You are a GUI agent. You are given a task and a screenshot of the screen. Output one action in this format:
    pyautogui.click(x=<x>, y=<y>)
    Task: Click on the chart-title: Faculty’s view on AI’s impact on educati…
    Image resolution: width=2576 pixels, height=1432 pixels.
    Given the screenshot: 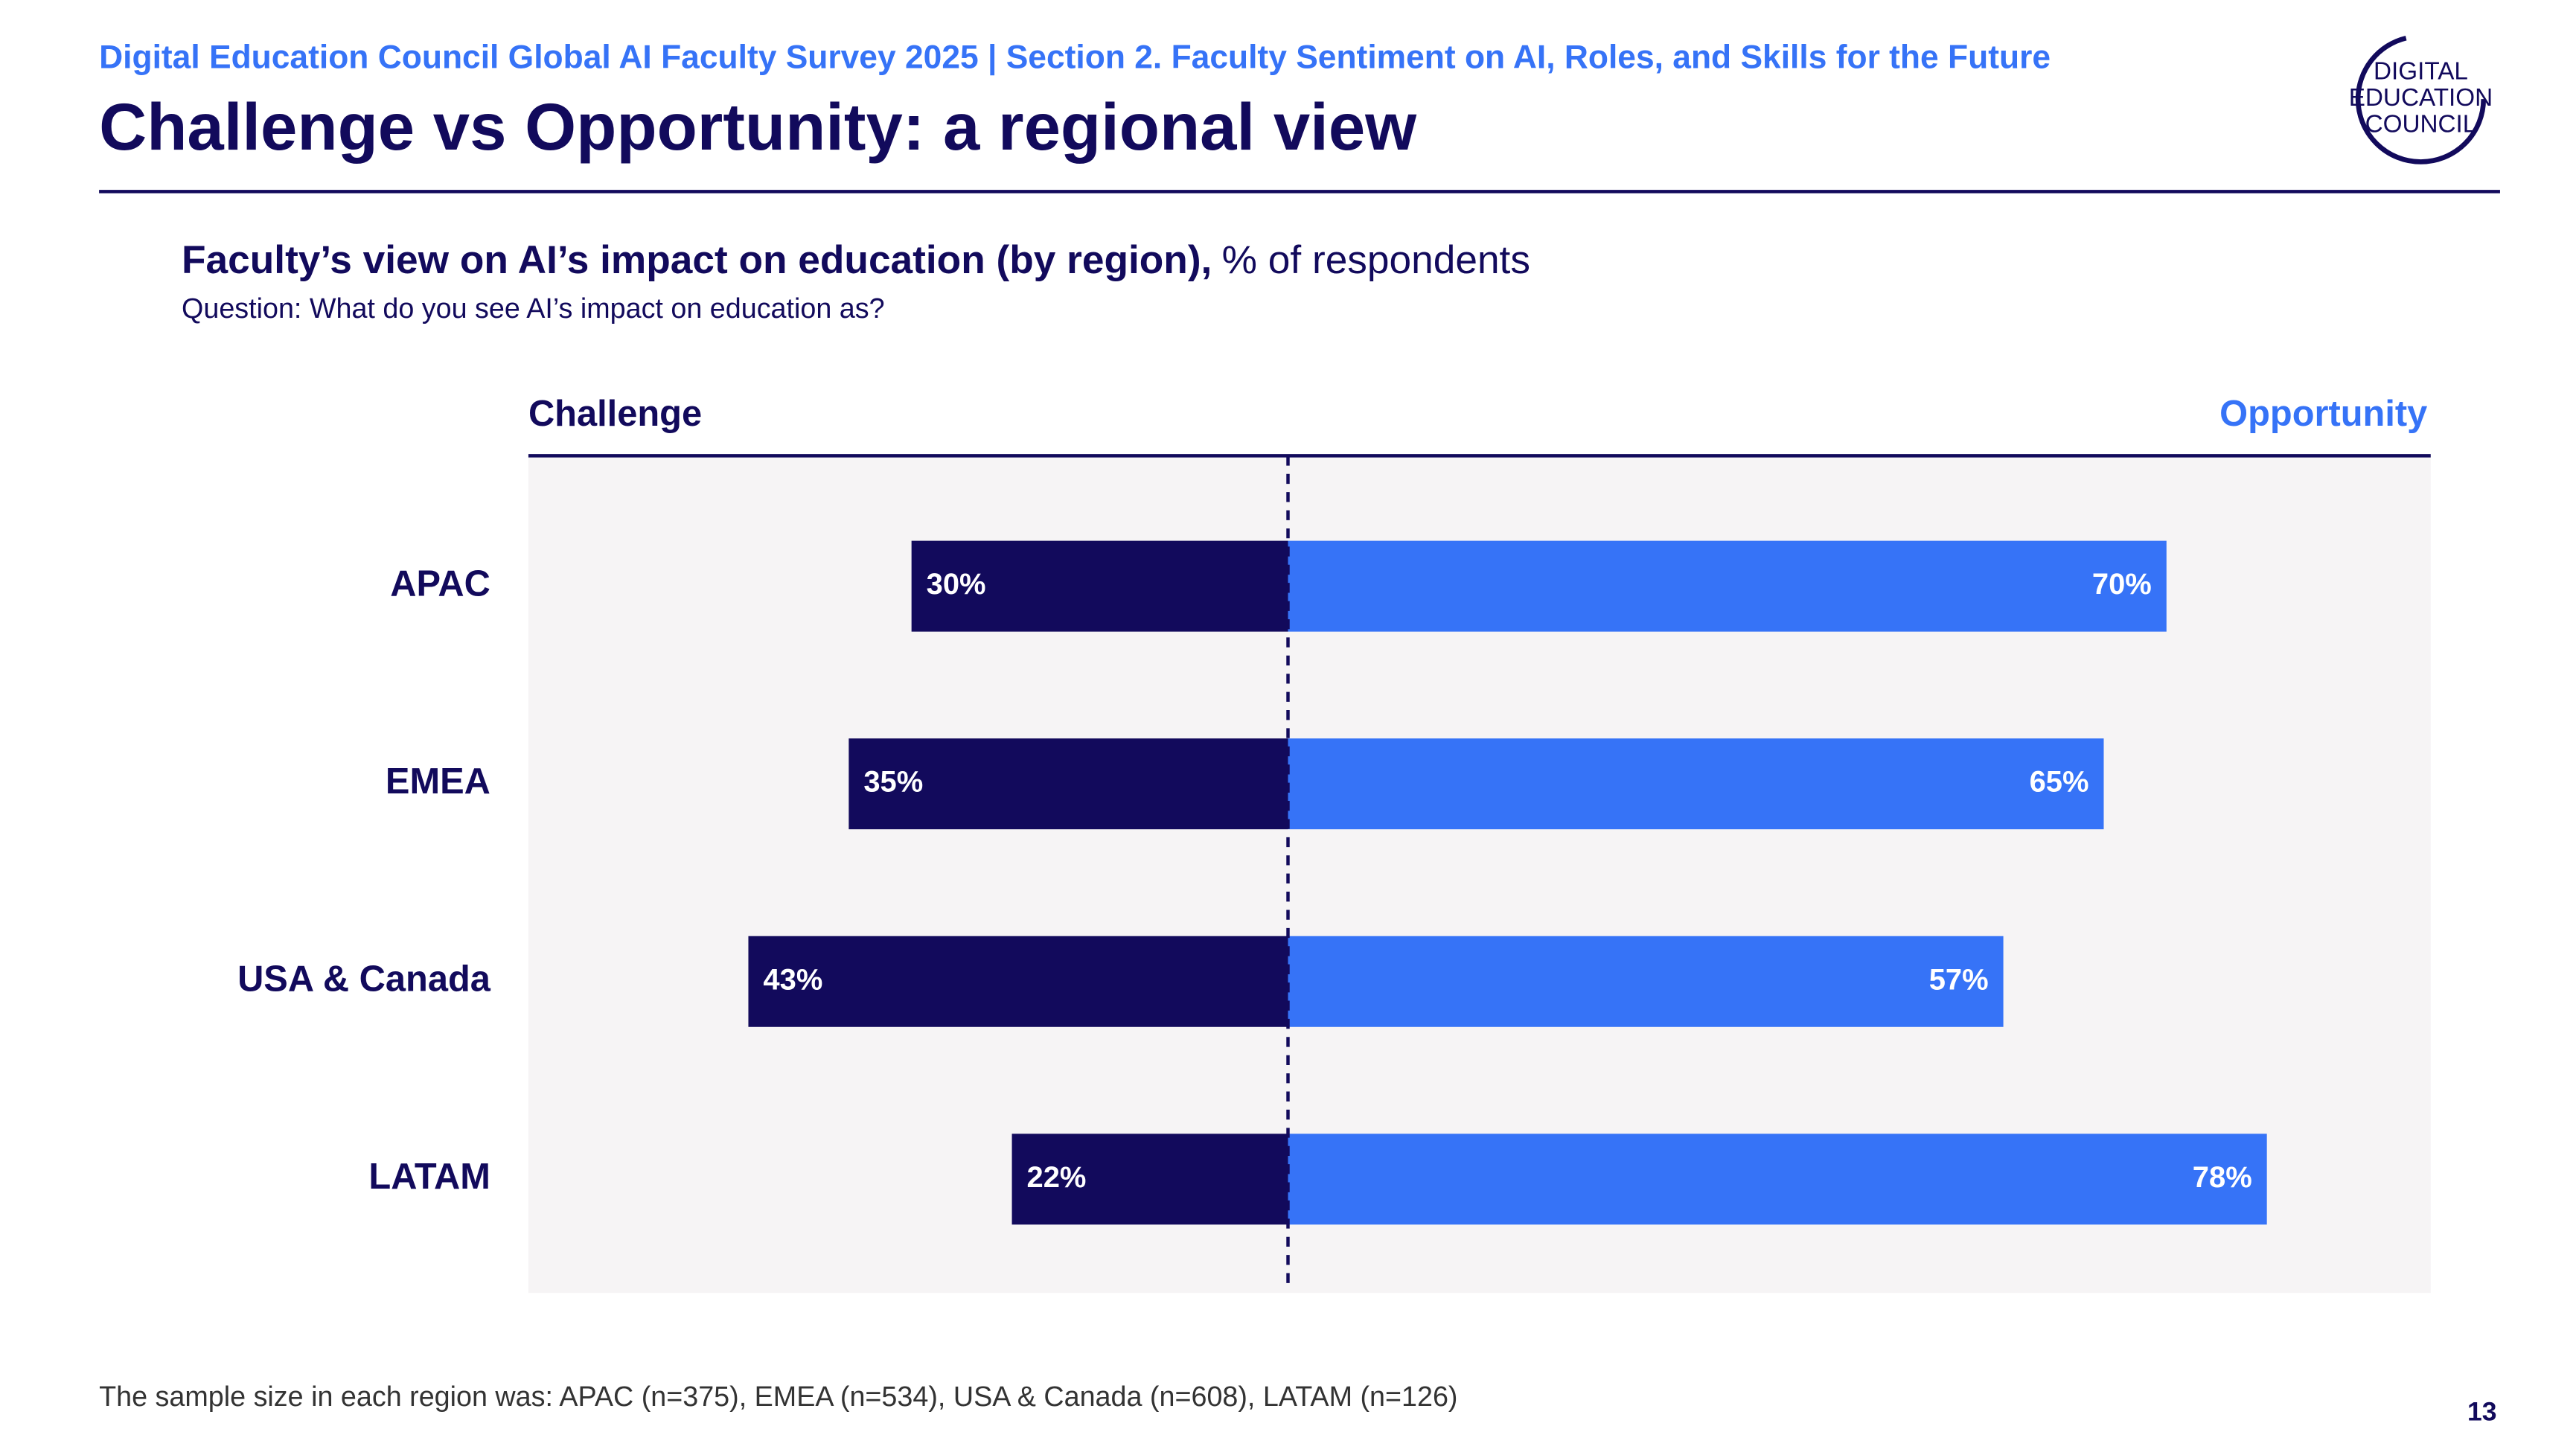 What is the action you would take?
    pyautogui.click(x=856, y=260)
    